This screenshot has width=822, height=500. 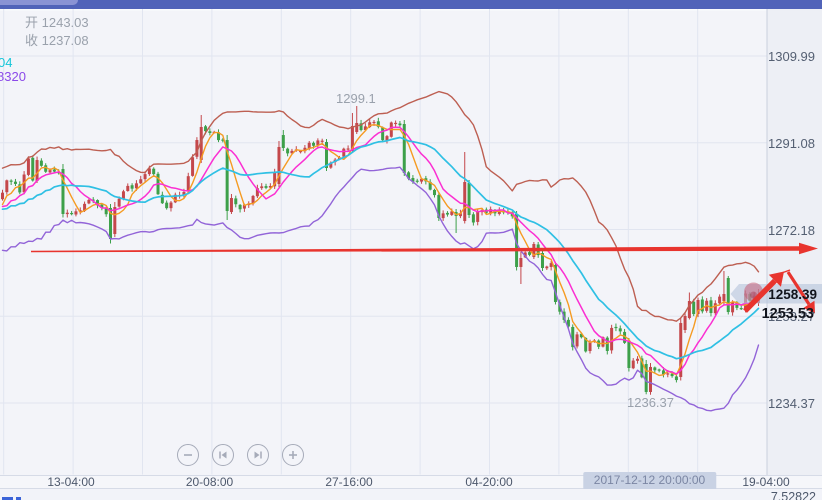 I want to click on open-value: 1243.03, so click(x=65, y=22).